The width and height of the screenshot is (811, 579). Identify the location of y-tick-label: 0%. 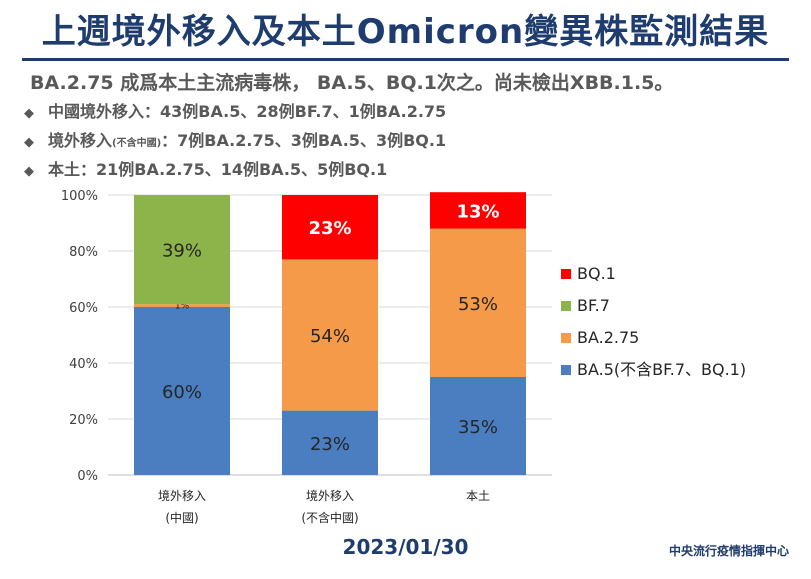
(87, 476).